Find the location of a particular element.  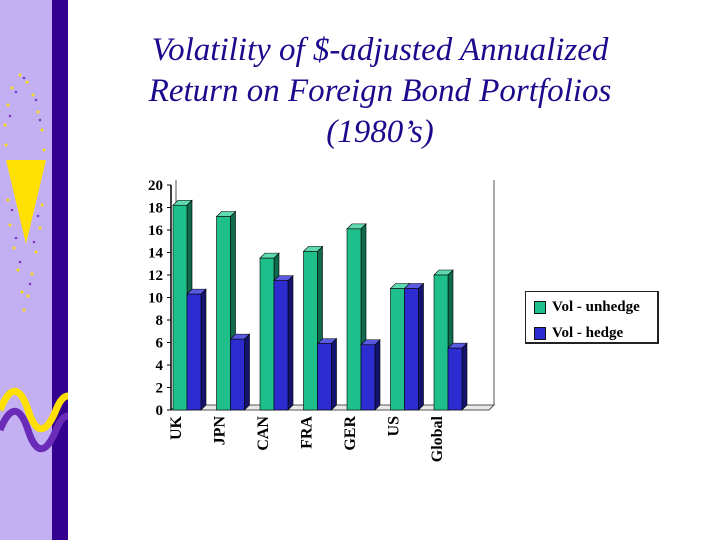

x-tick-label: JPN is located at coordinates (220, 431).